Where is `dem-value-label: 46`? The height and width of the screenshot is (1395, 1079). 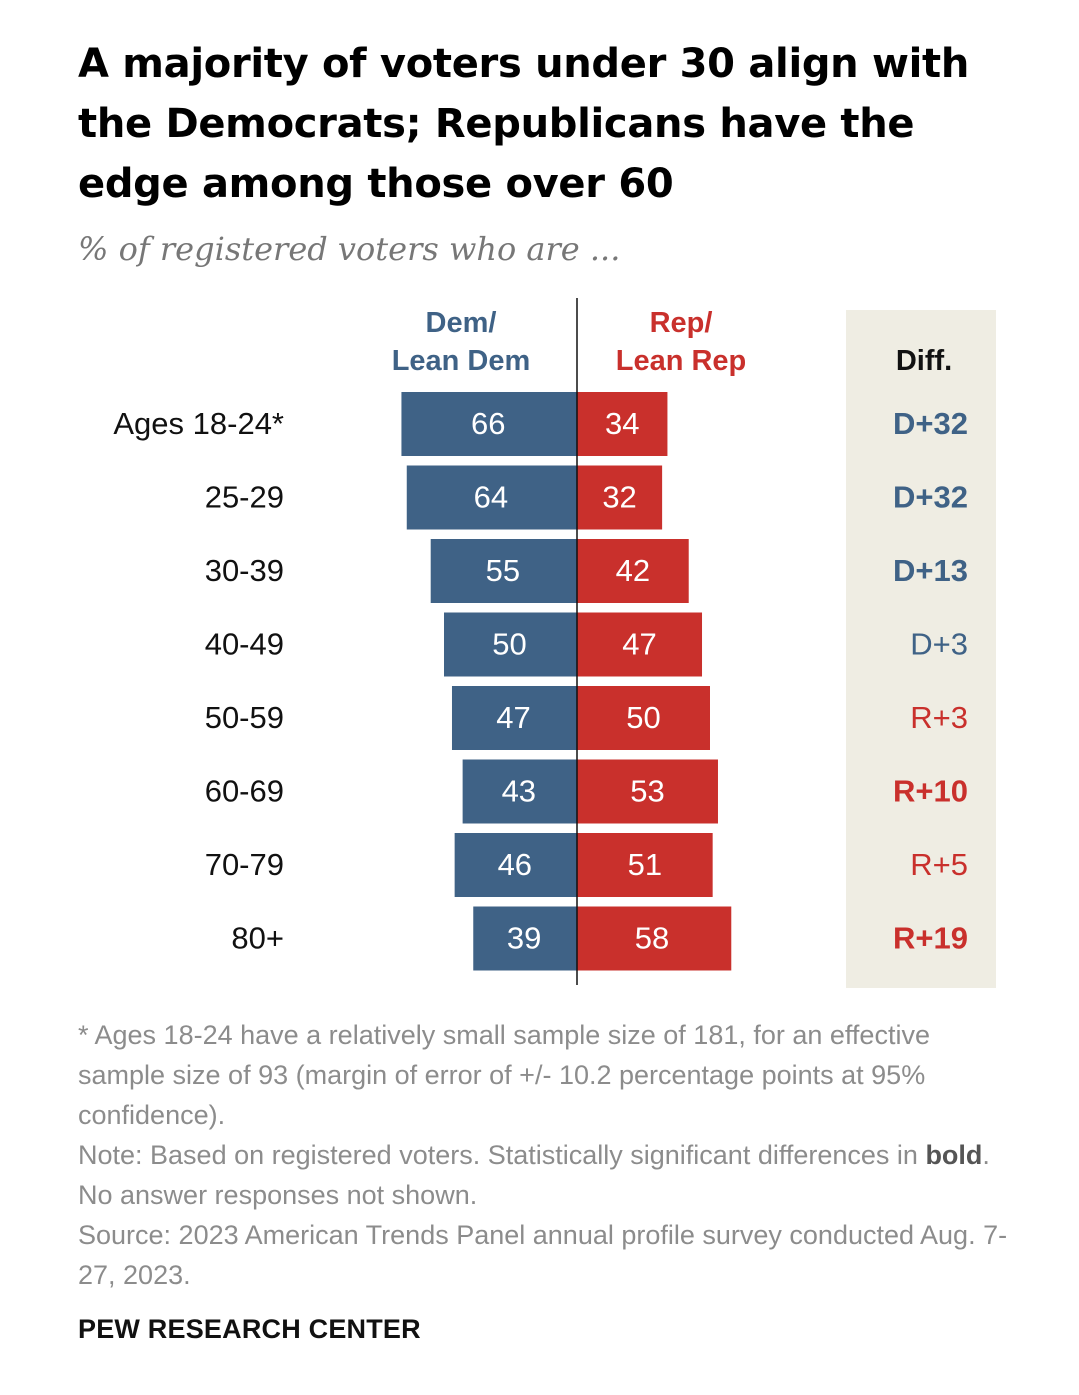
dem-value-label: 46 is located at coordinates (515, 864).